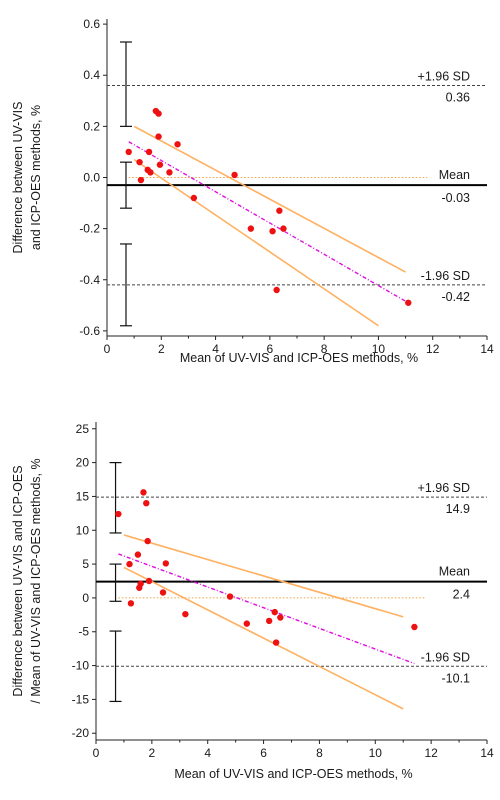 This screenshot has width=500, height=800. What do you see at coordinates (89, 229) in the screenshot?
I see `y-tick-label: -0.2` at bounding box center [89, 229].